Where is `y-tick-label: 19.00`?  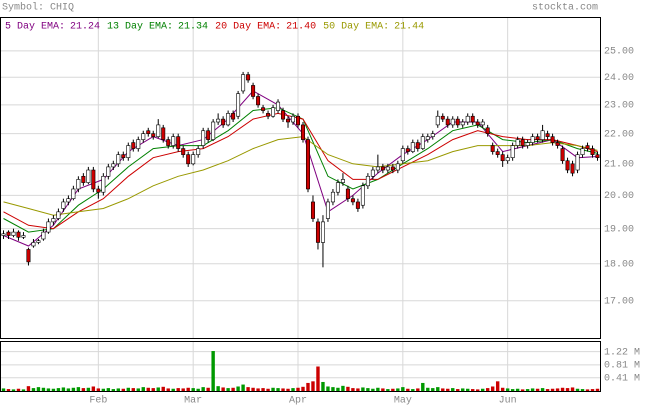 y-tick-label: 19.00 is located at coordinates (619, 229).